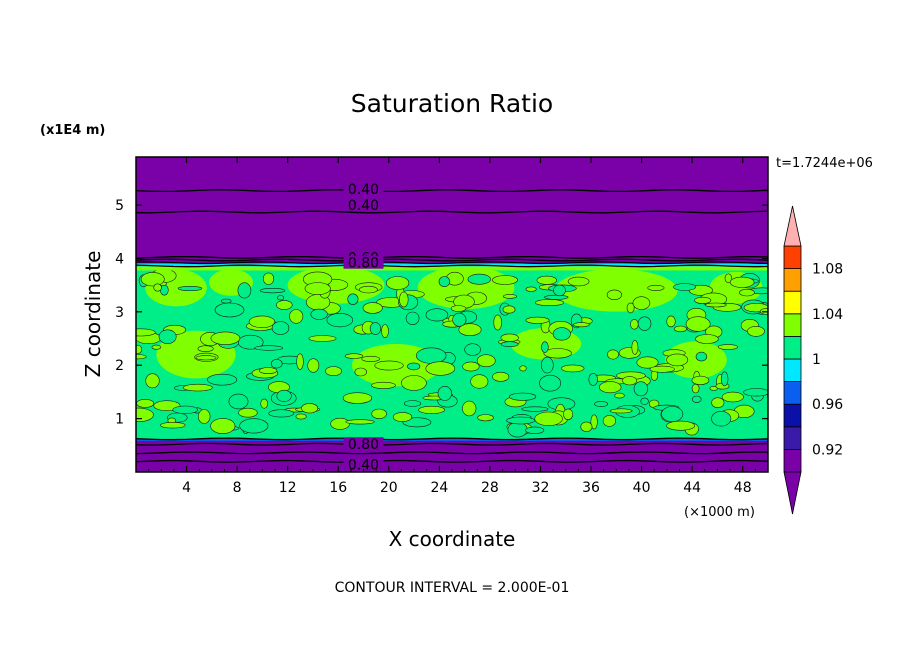 This screenshot has width=904, height=654. Describe the element at coordinates (119, 366) in the screenshot. I see `y-tick-label: 2` at that location.